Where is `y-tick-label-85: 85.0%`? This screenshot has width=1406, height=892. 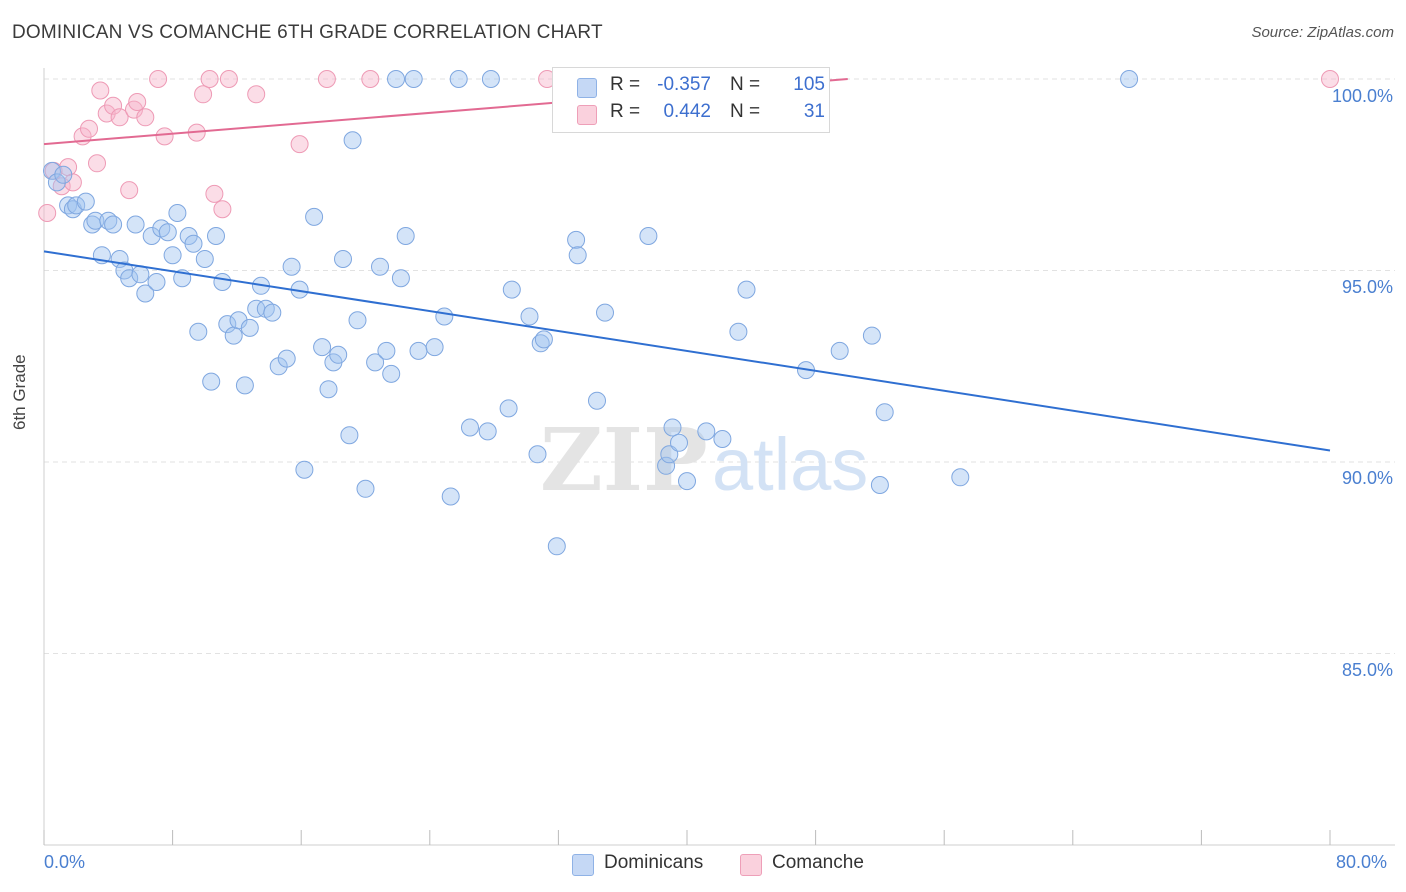
y-tick-label-85: 85.0% is located at coordinates (1367, 670).